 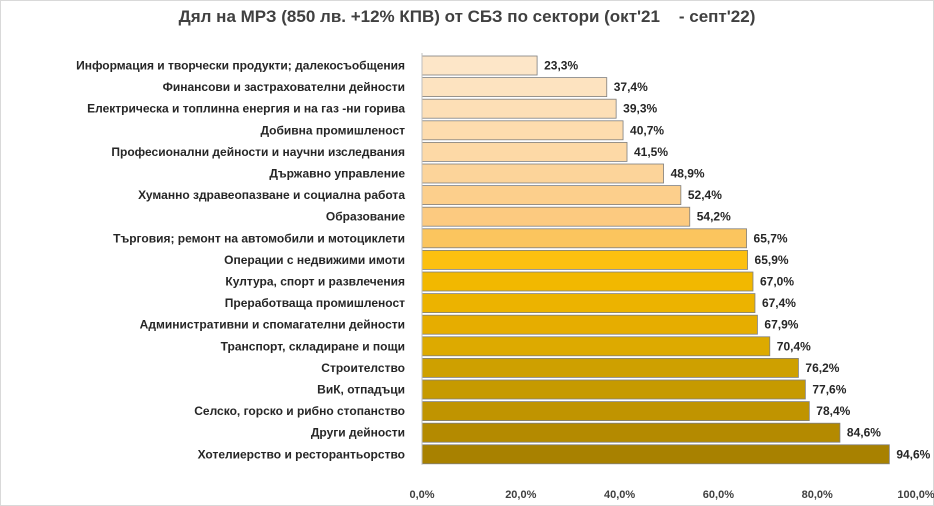 I want to click on category-label: Преработваща промишленост, so click(x=315, y=303).